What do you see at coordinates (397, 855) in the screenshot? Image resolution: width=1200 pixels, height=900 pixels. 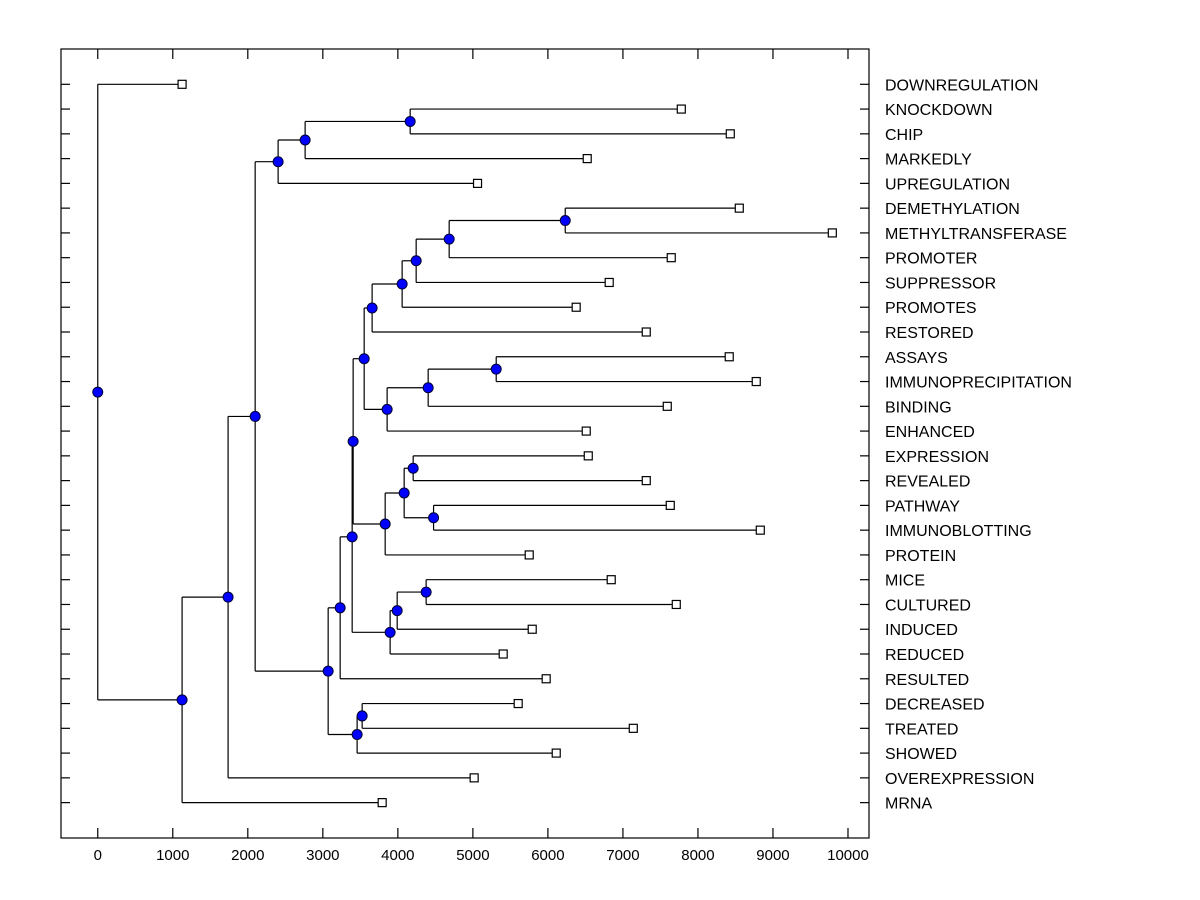 I see `x-tick-label: 4000` at bounding box center [397, 855].